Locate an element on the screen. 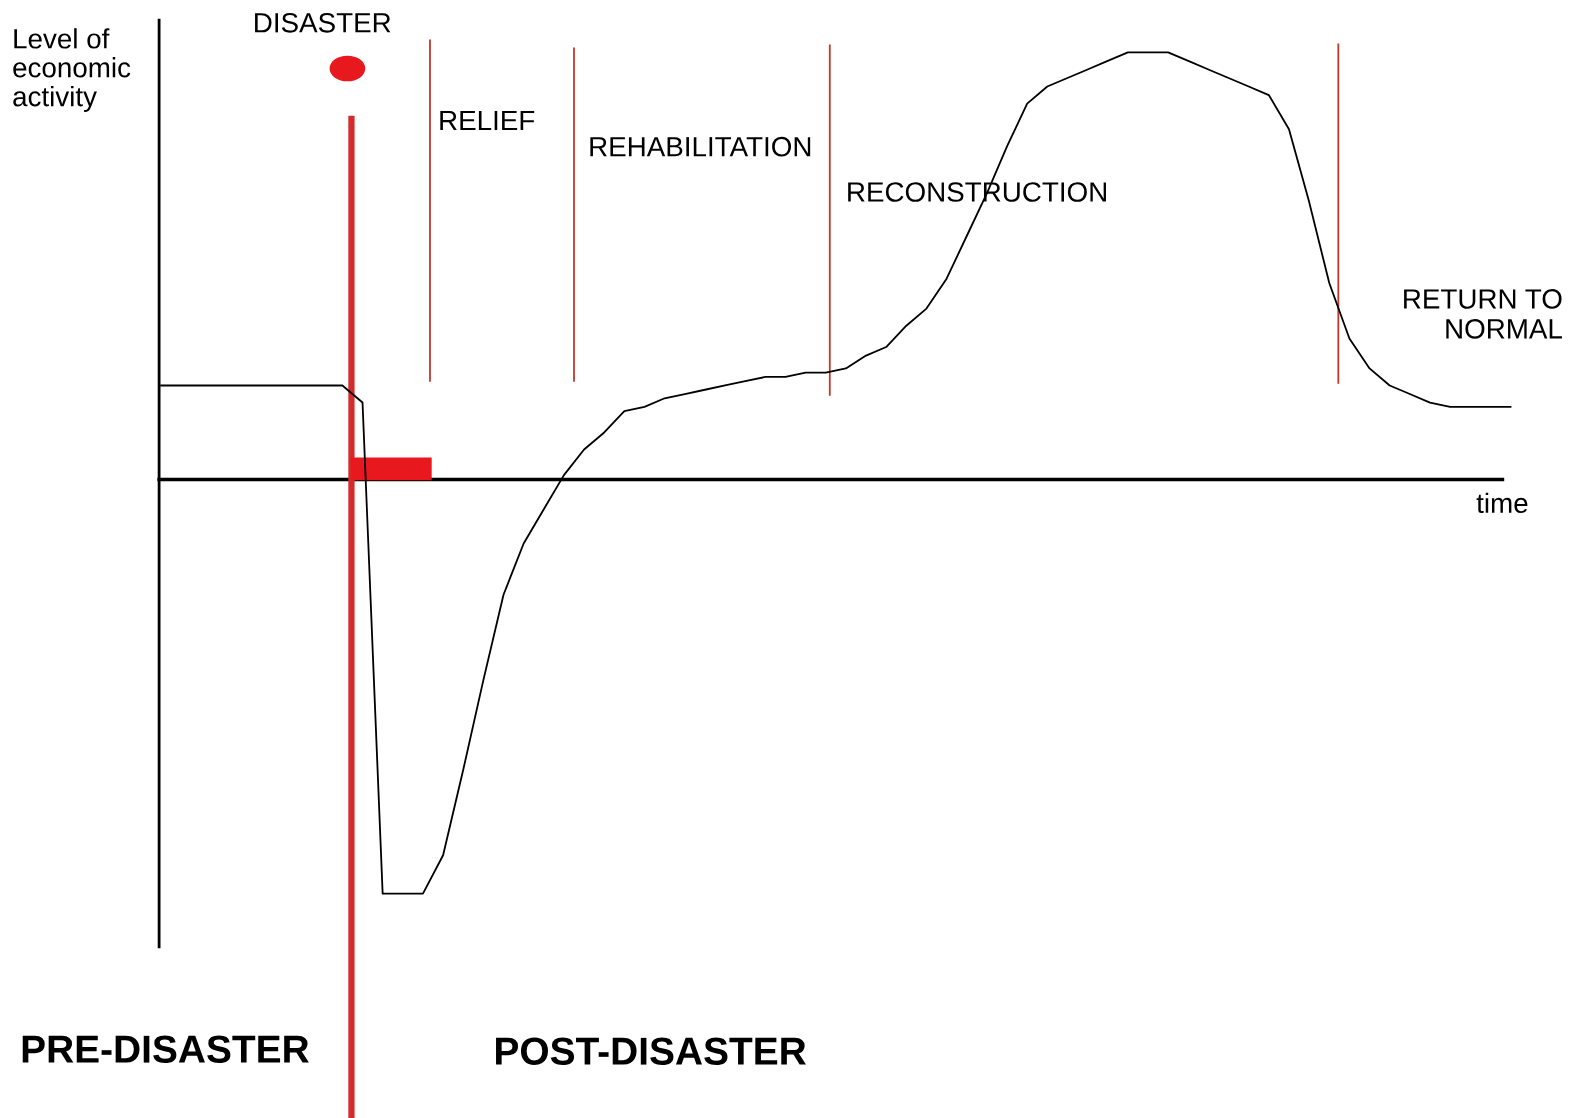 The image size is (1579, 1118). annotation: REHABILITATION is located at coordinates (700, 146).